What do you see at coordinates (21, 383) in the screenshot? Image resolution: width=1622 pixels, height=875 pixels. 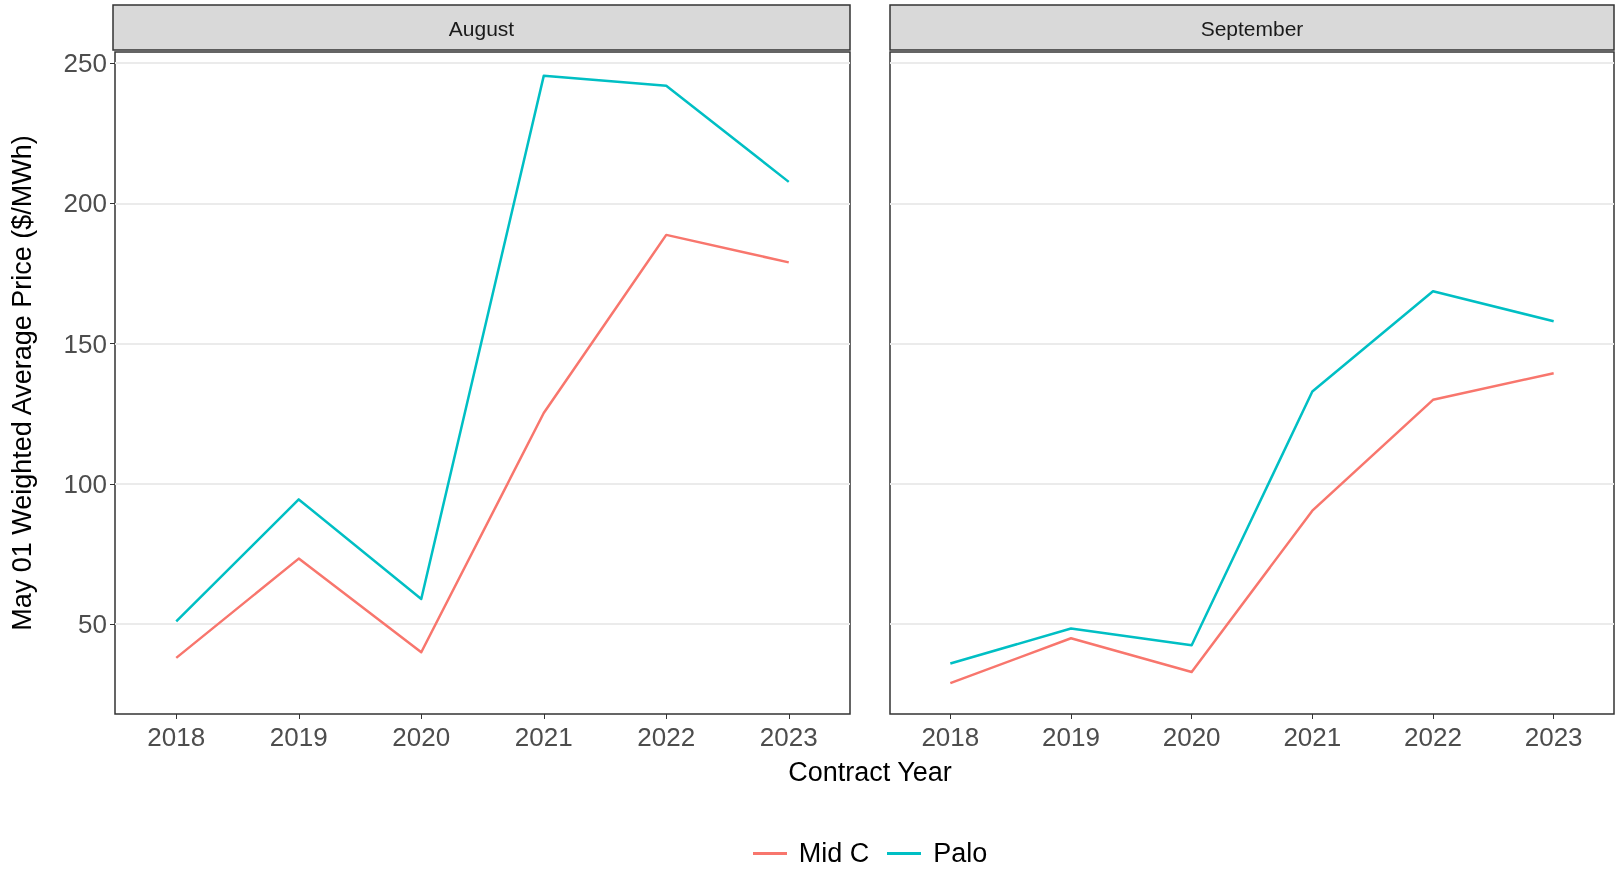 I see `y-axis-title: May 01 Weighted Average Price ($/MWh)` at bounding box center [21, 383].